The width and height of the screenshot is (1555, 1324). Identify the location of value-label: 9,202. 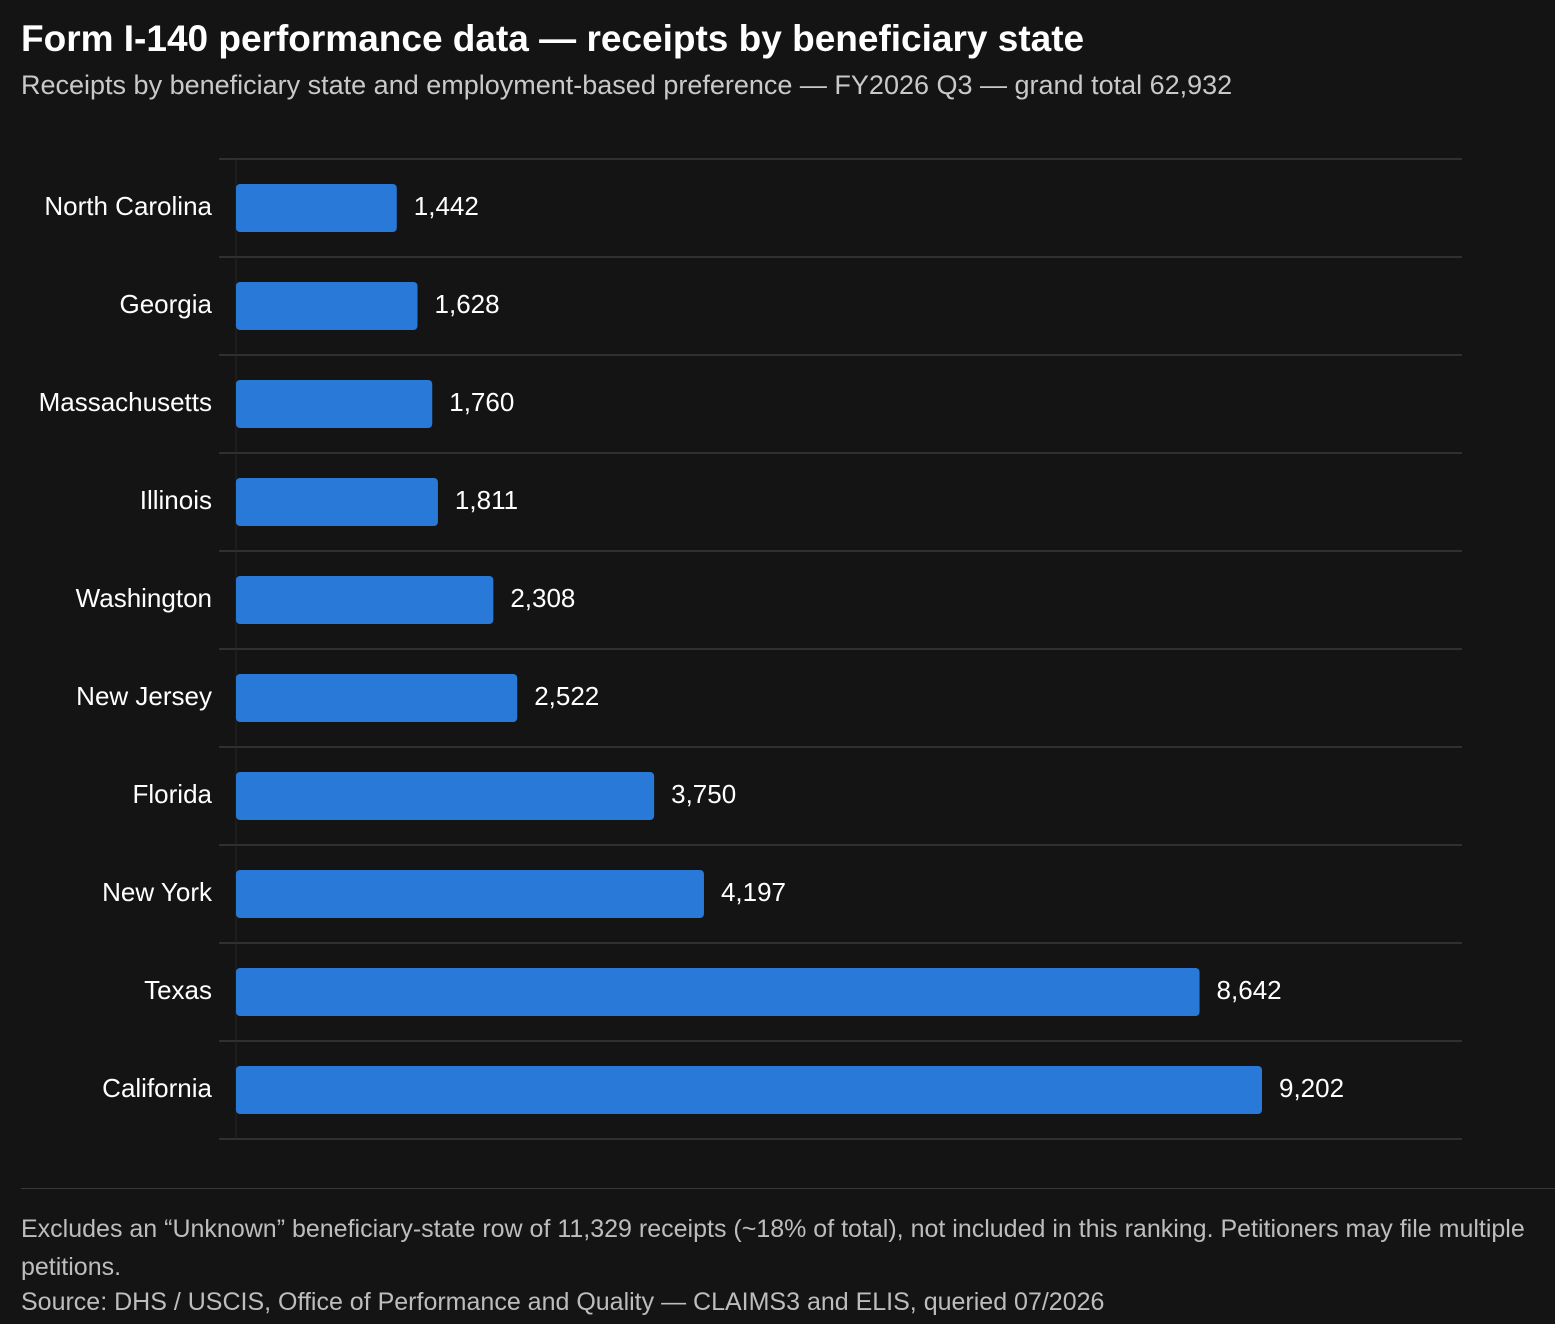
(1311, 1088).